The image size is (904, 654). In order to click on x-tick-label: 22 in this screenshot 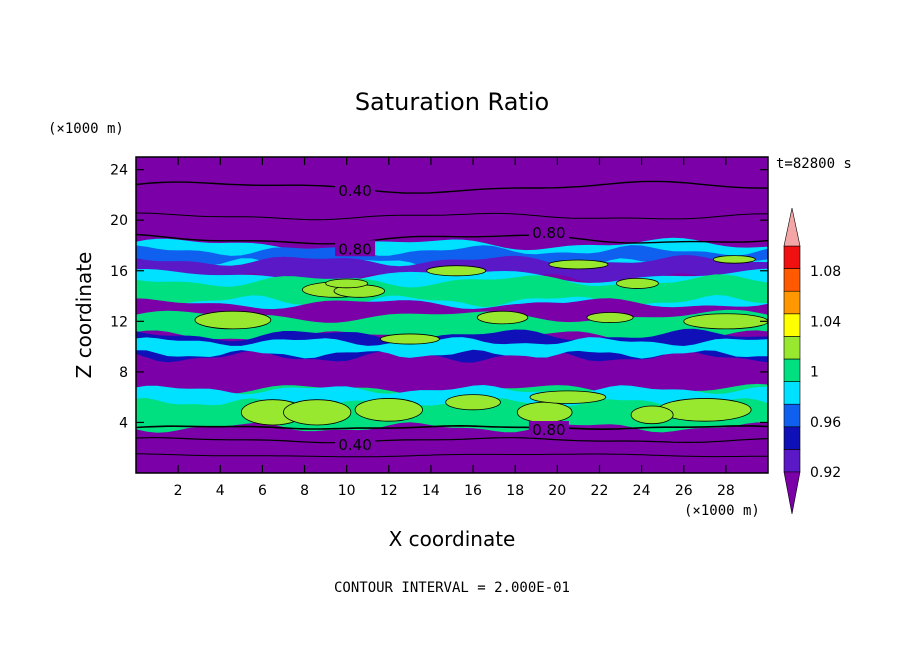, I will do `click(600, 491)`.